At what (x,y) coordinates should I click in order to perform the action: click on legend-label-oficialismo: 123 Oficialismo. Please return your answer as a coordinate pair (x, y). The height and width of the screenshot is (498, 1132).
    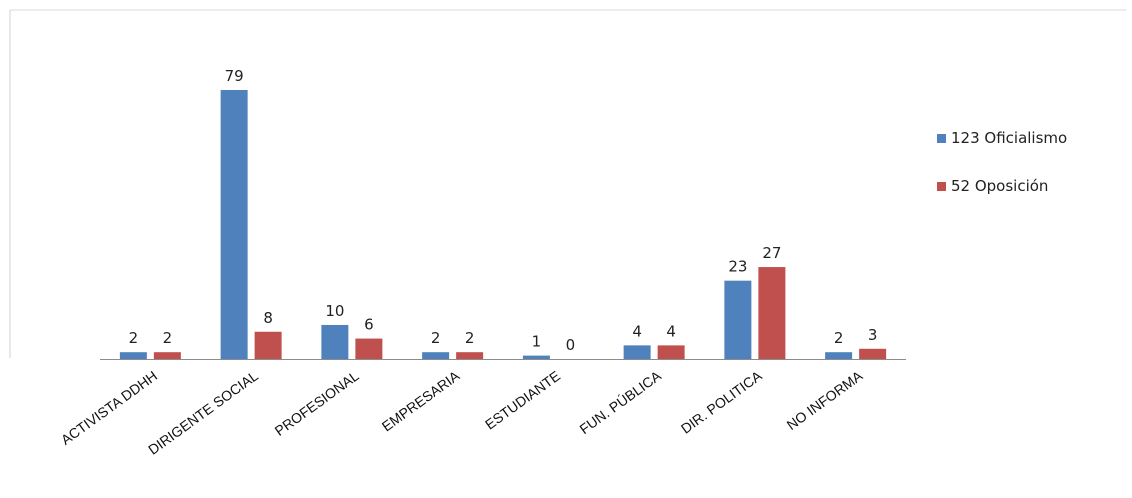
    Looking at the image, I should click on (1009, 138).